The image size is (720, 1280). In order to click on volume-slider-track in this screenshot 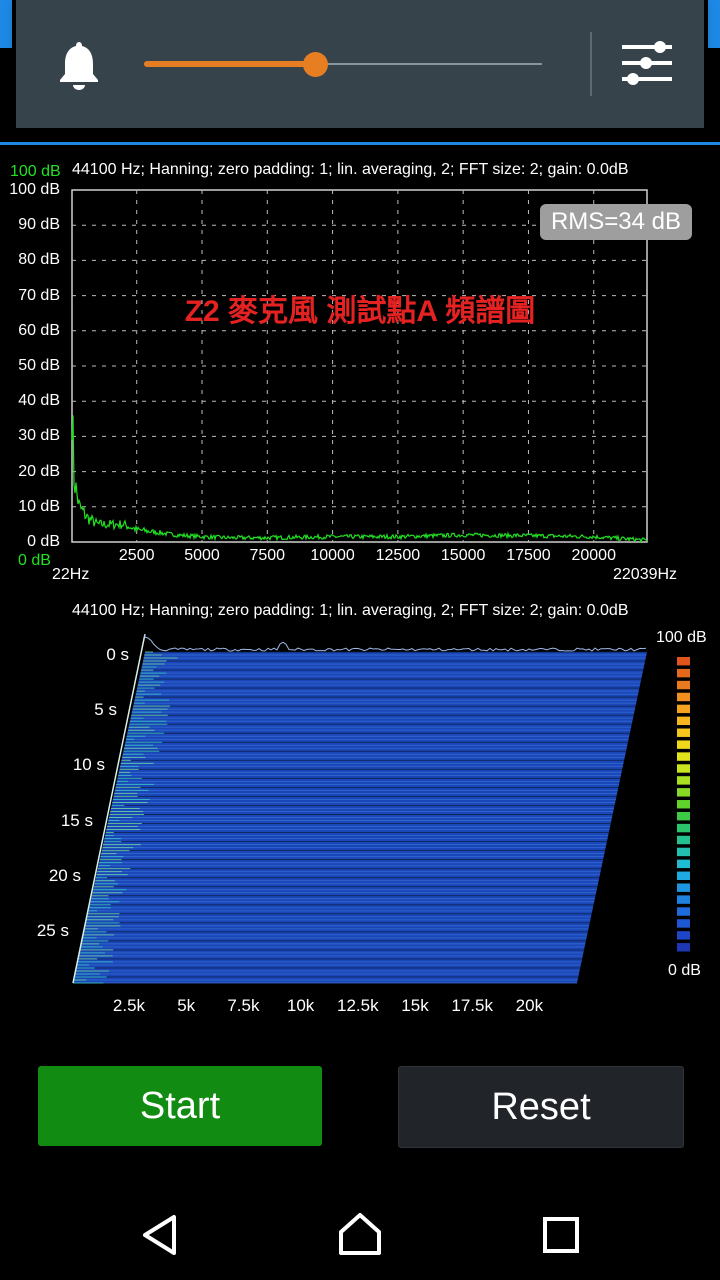, I will do `click(343, 64)`.